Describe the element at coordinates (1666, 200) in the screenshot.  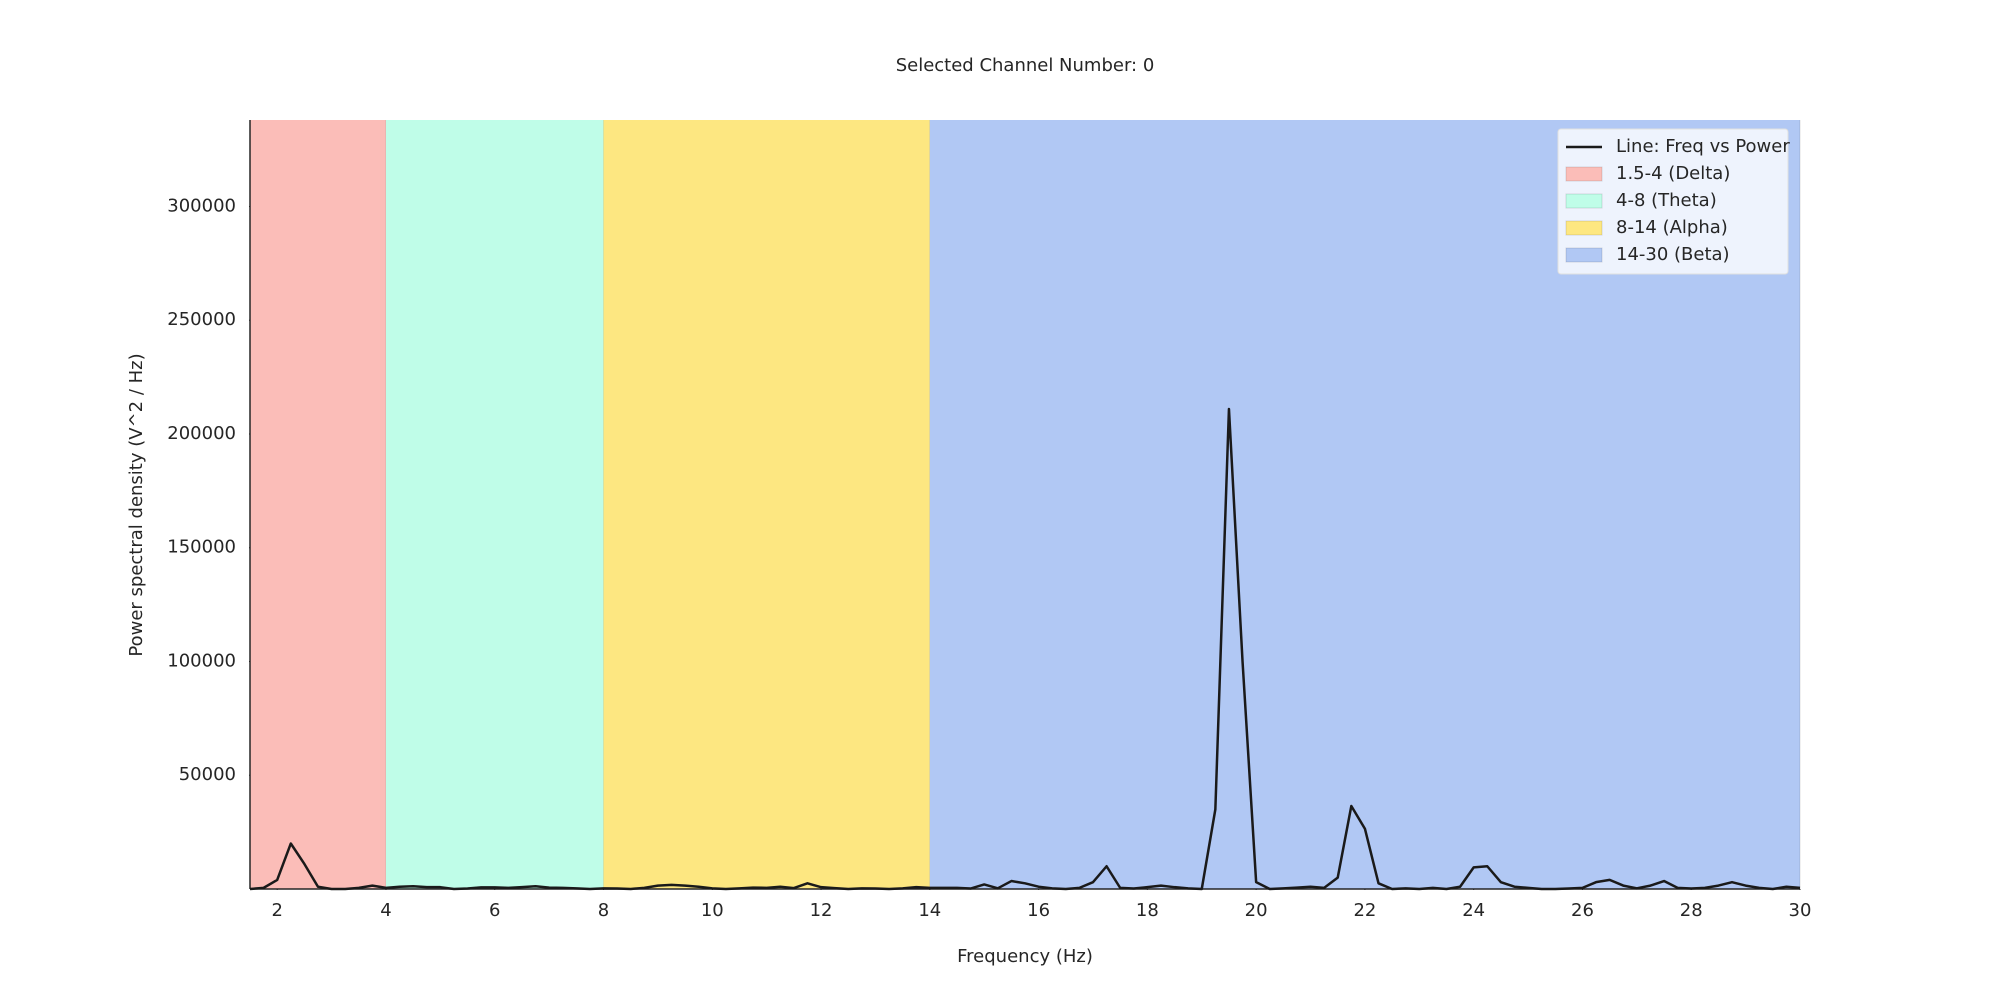
I see `legend-label: 4-8 (Theta)` at that location.